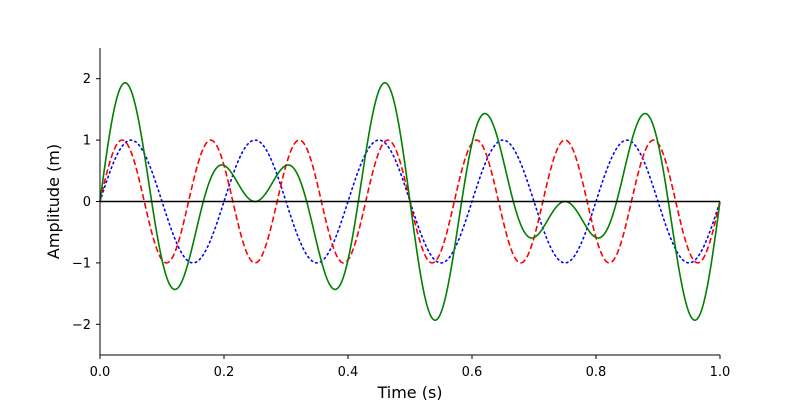 The image size is (800, 400). Describe the element at coordinates (87, 79) in the screenshot. I see `y-tick-label: 2` at that location.